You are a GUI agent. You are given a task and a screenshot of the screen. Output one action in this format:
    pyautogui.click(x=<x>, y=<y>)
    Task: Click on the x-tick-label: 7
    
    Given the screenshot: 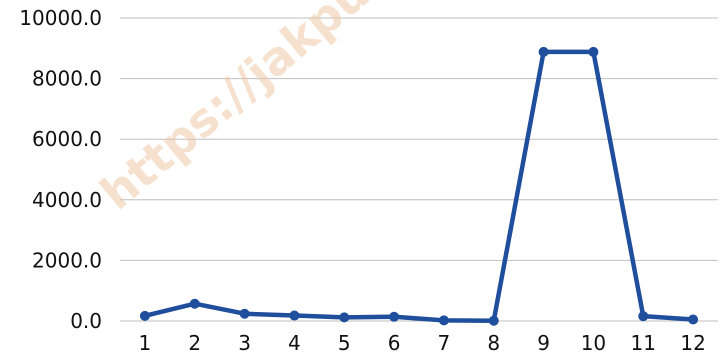 What is the action you would take?
    pyautogui.click(x=444, y=342)
    